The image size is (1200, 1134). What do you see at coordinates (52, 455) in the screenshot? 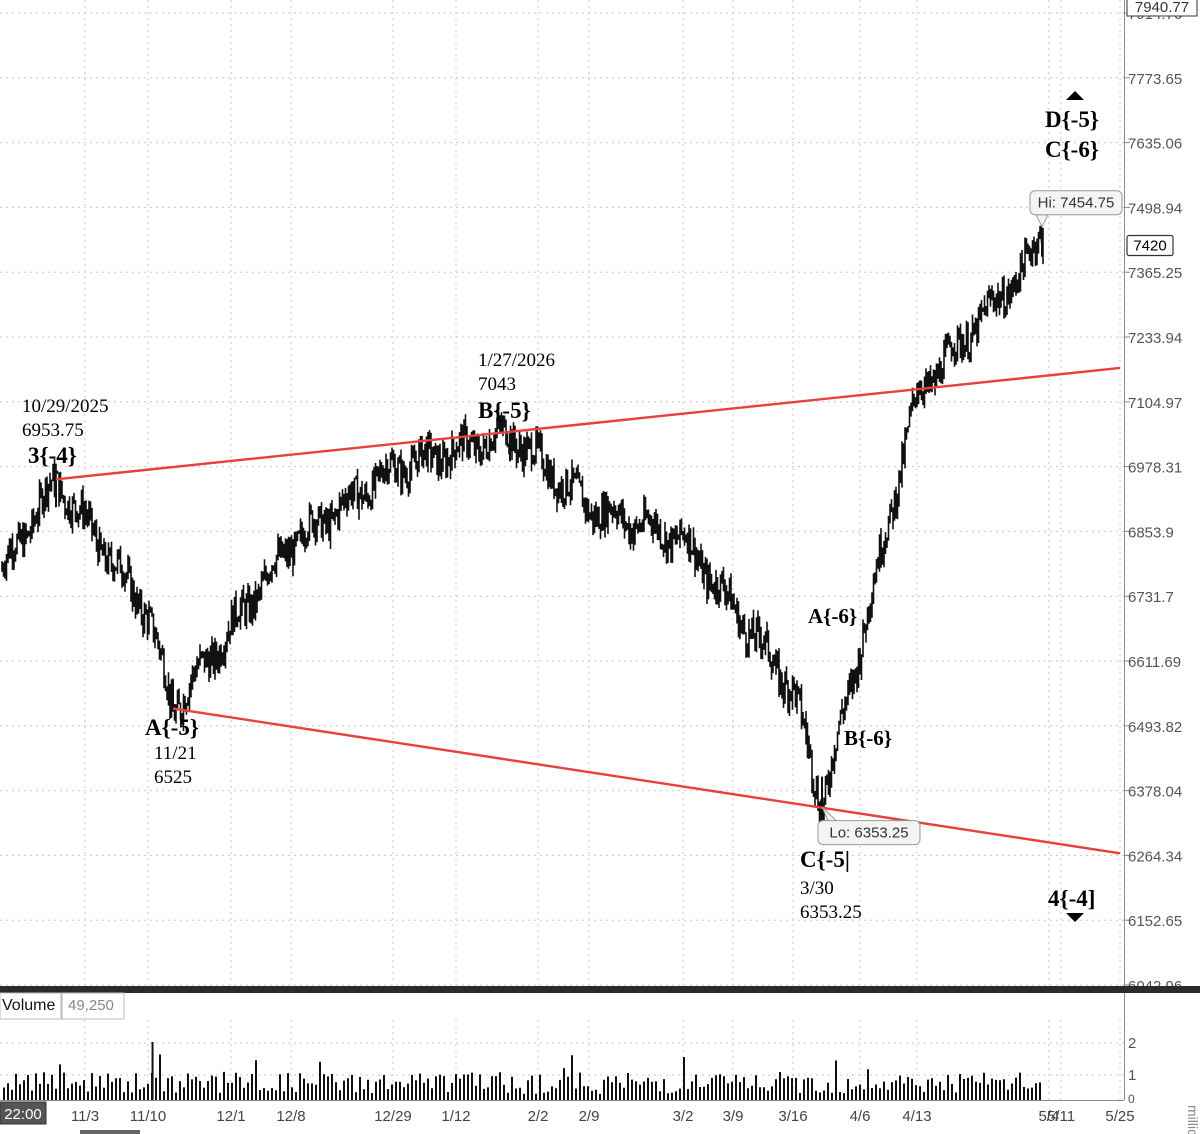
I see `wave3-label: 3{-4}` at bounding box center [52, 455].